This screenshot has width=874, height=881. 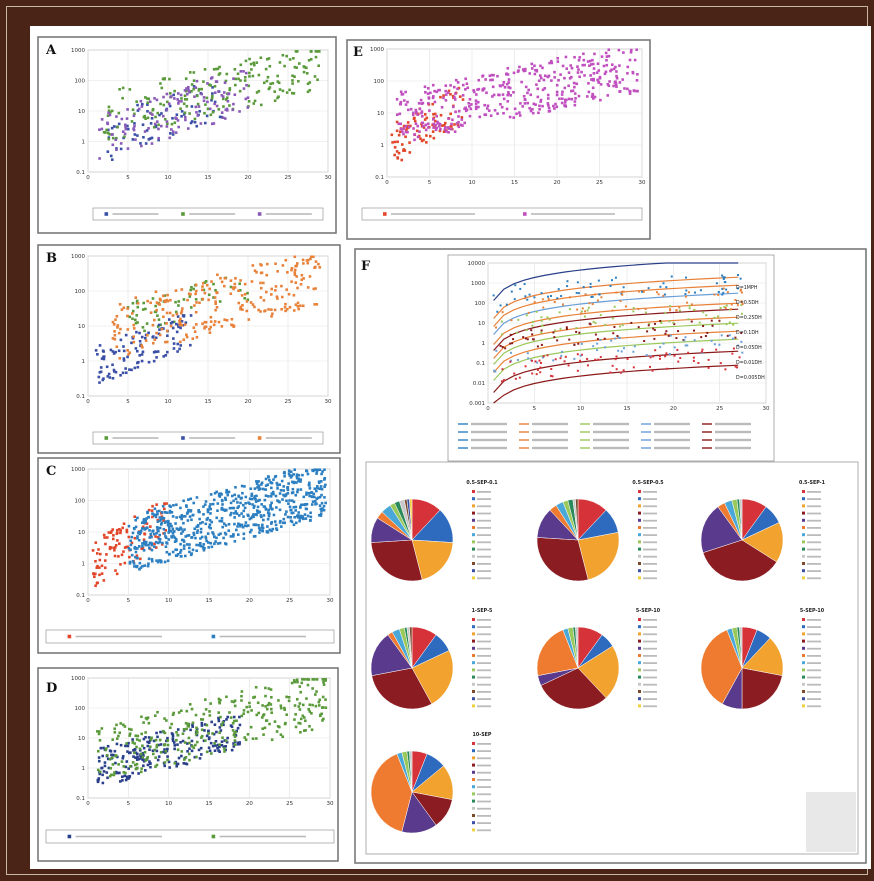 What do you see at coordinates (330, 804) in the screenshot?
I see `x-tick-label: 30` at bounding box center [330, 804].